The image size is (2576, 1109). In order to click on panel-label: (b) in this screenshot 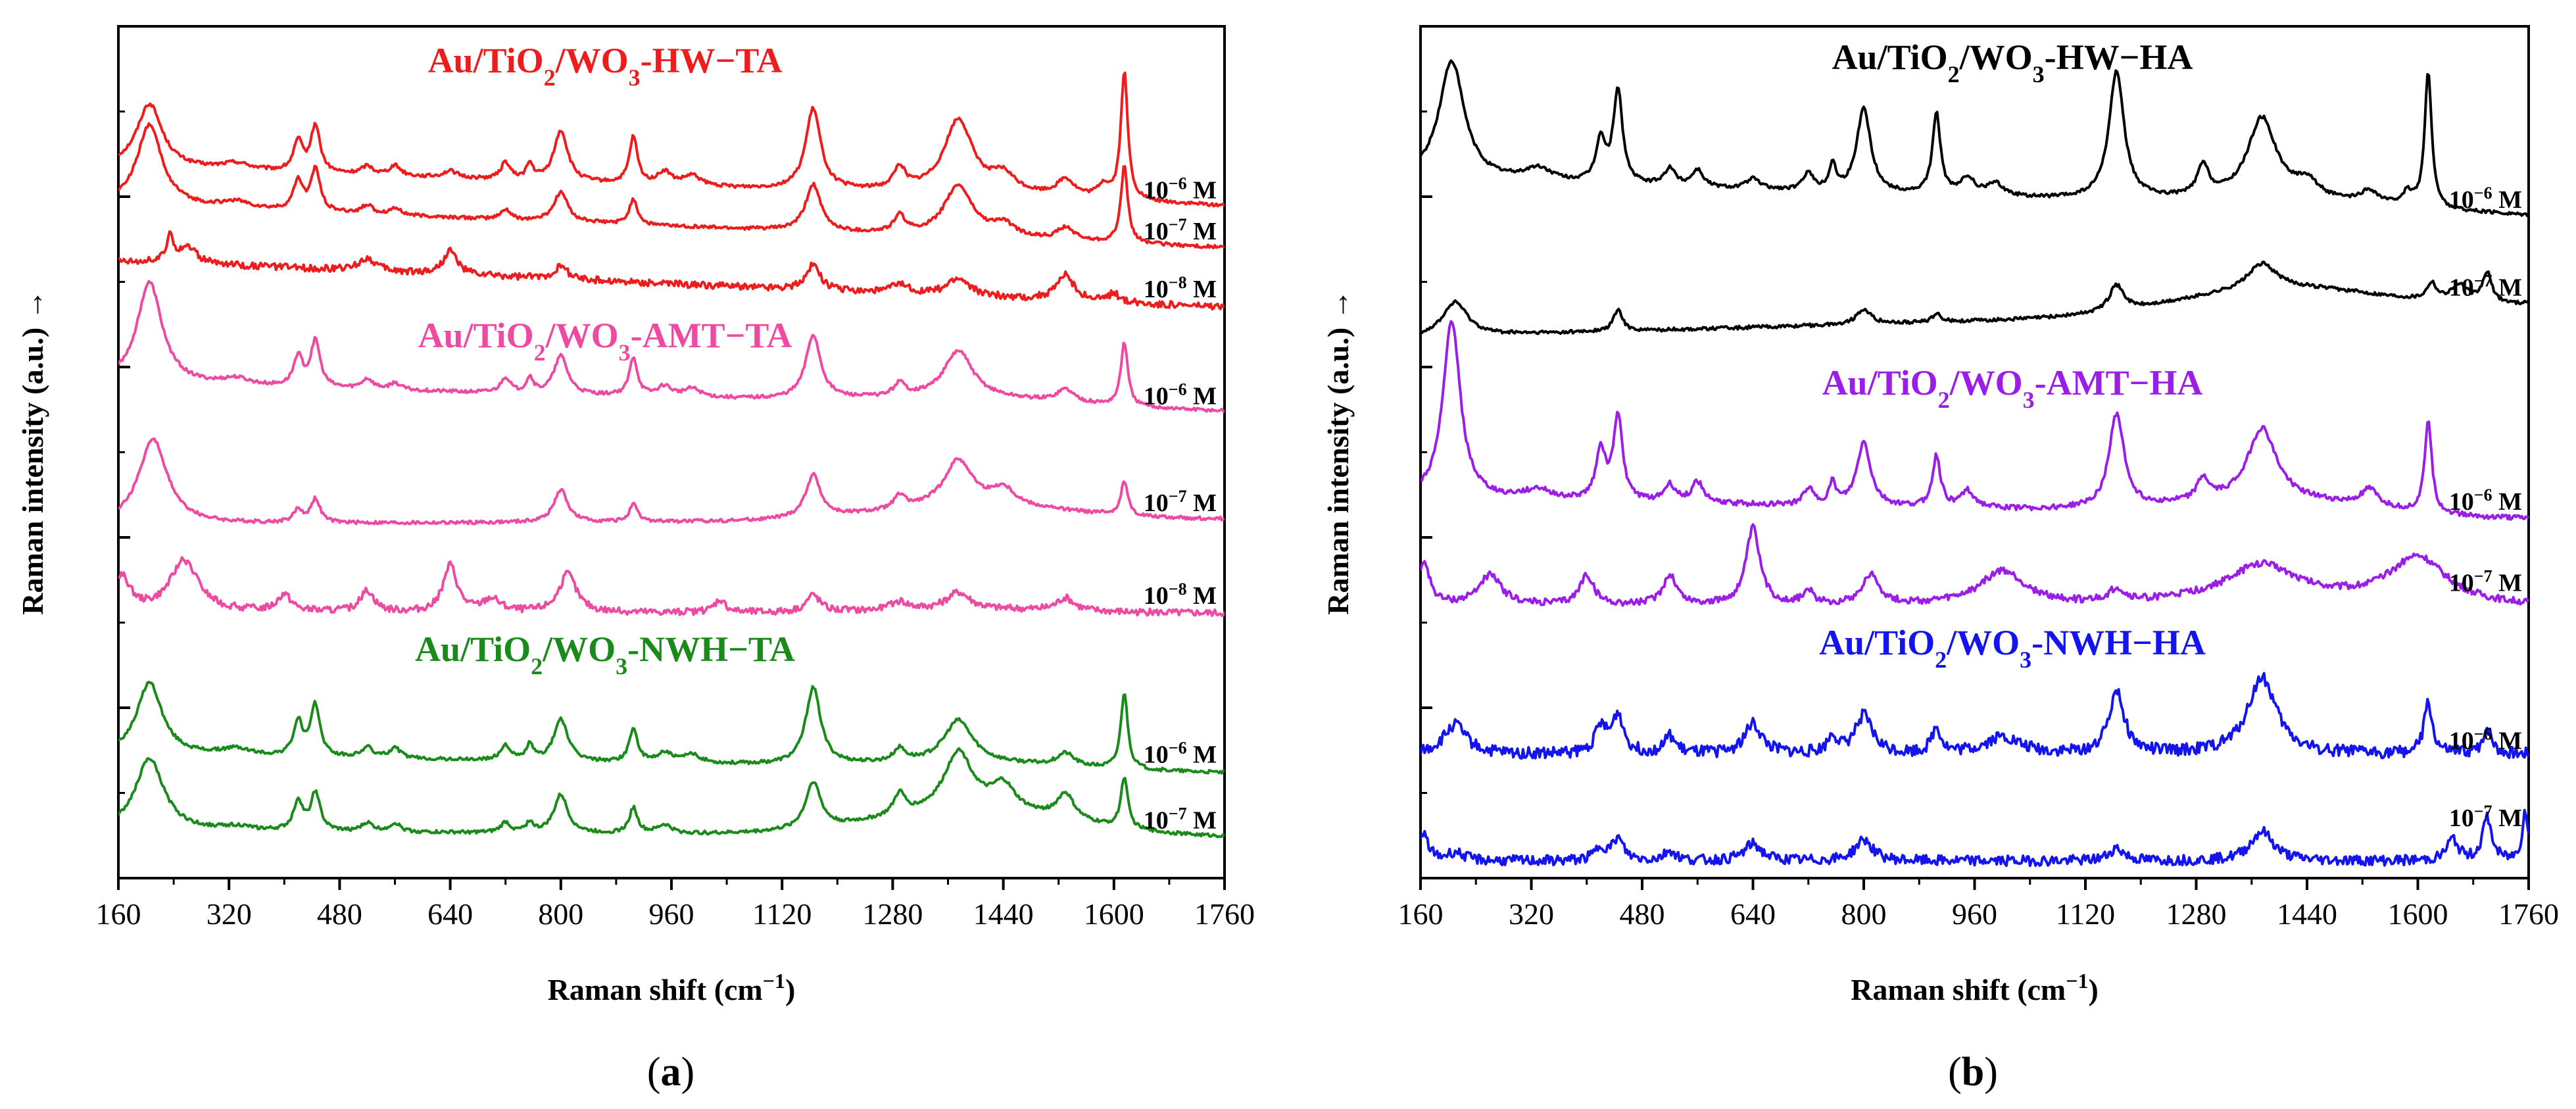, I will do `click(1973, 1072)`.